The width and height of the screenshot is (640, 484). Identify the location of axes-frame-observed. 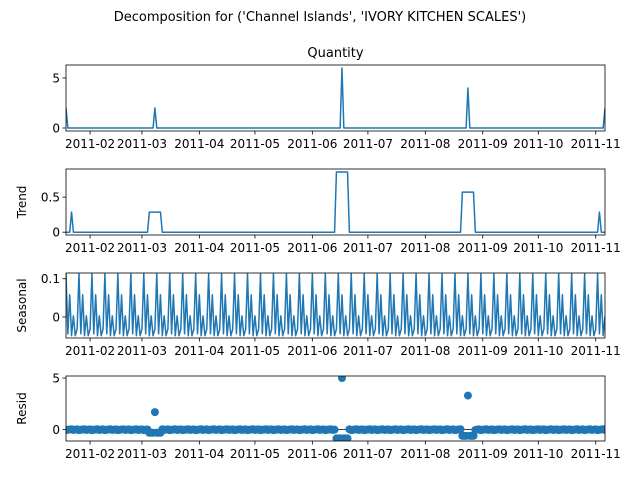
(335, 98).